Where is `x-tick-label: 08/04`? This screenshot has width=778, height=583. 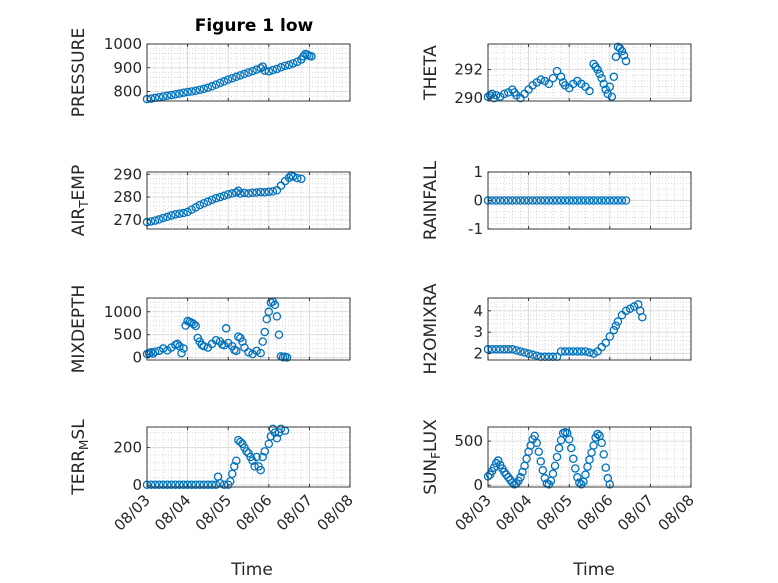
x-tick-label: 08/04 is located at coordinates (513, 512).